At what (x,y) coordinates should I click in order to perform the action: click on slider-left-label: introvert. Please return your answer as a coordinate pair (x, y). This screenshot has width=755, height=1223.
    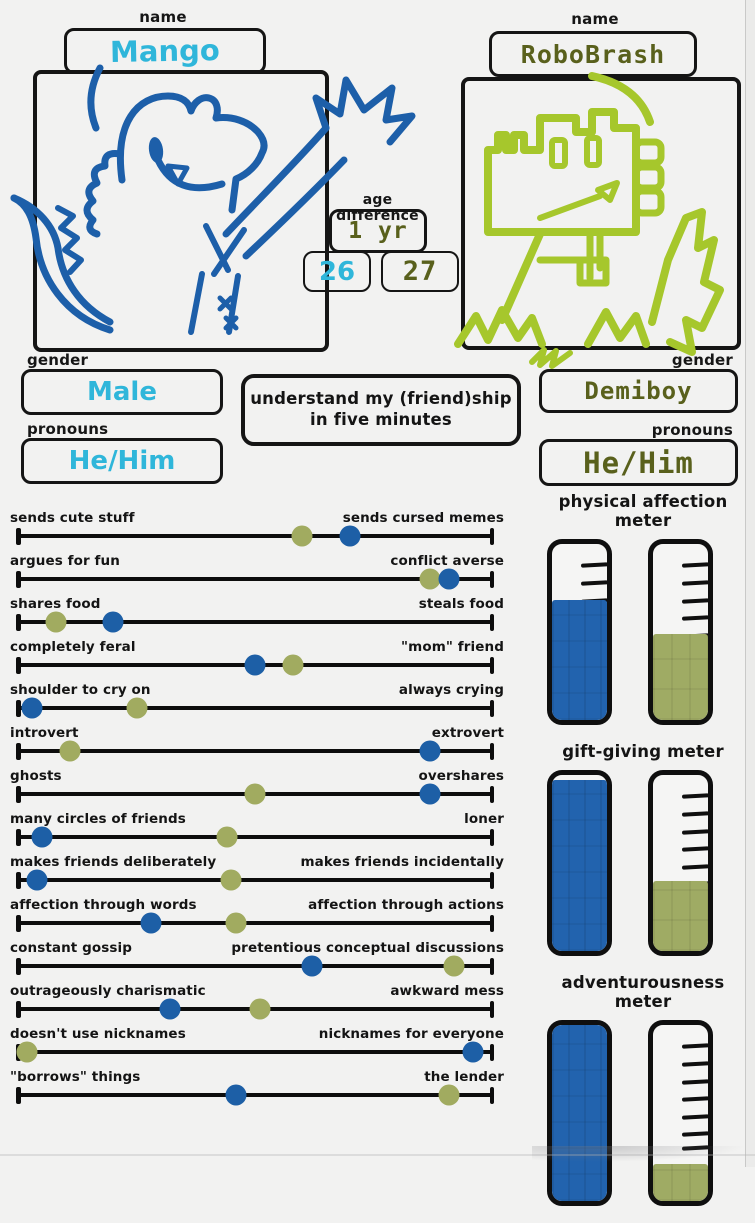
    Looking at the image, I should click on (44, 733).